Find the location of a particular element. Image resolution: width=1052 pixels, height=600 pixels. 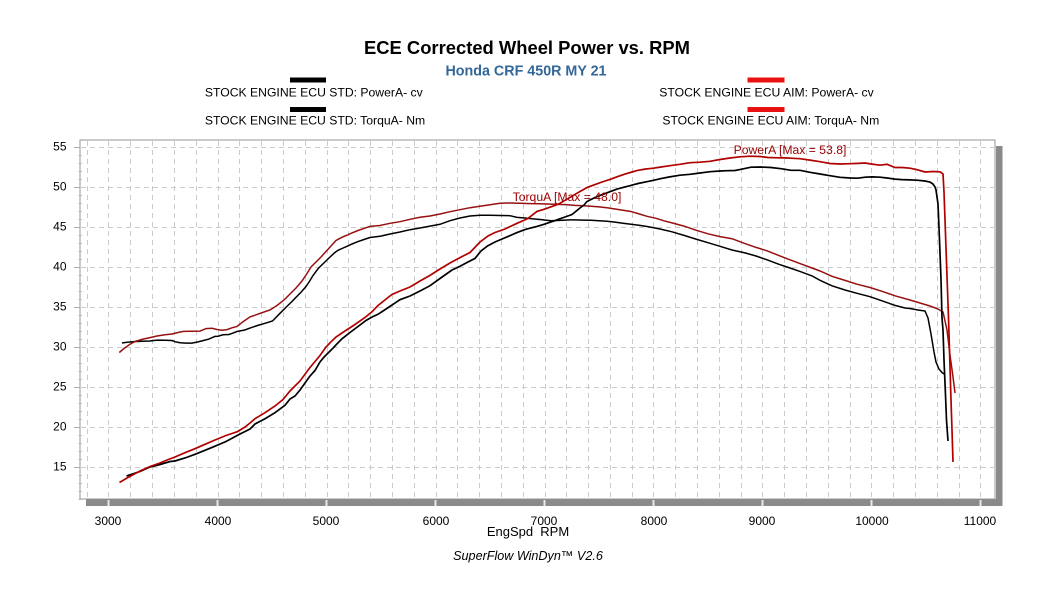

svg-text:STOCK ENGINE ECU STD: PowerA-: STOCK ENGINE ECU STD: PowerA- cv is located at coordinates (314, 93).